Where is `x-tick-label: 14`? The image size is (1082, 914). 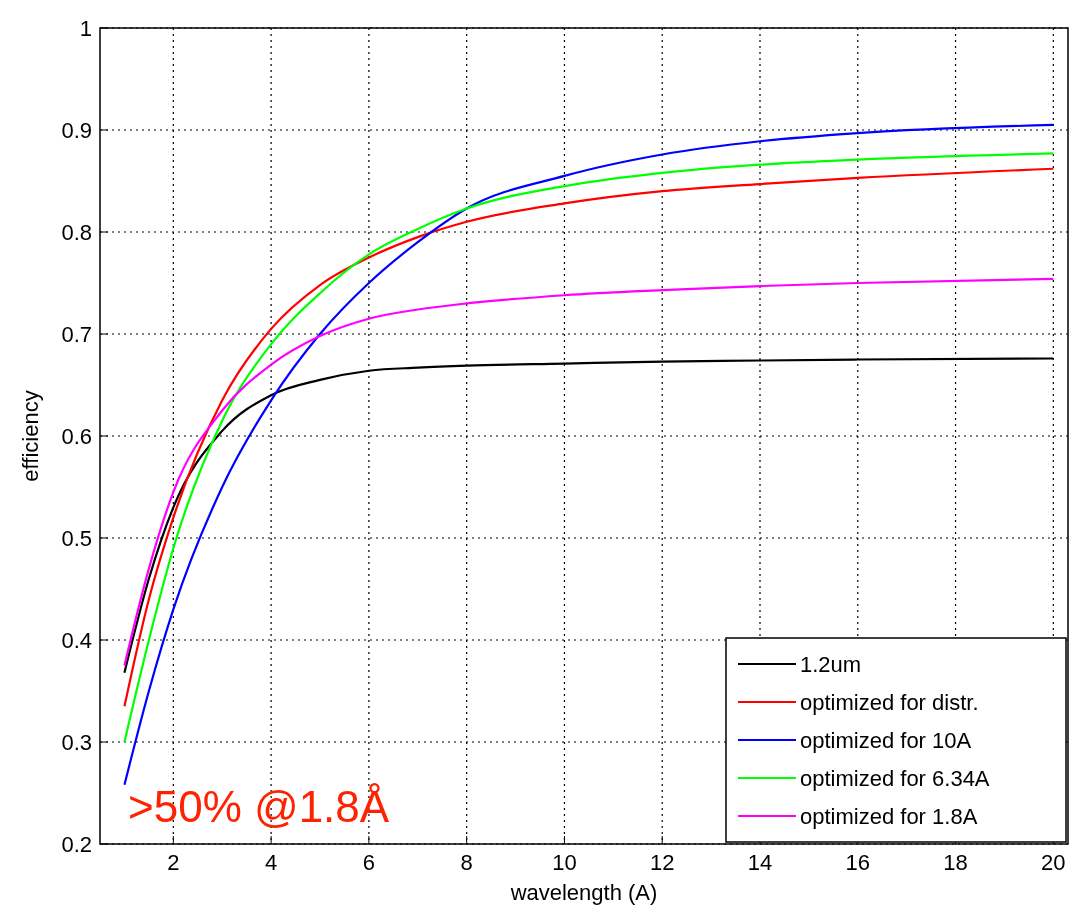
x-tick-label: 14 is located at coordinates (760, 862).